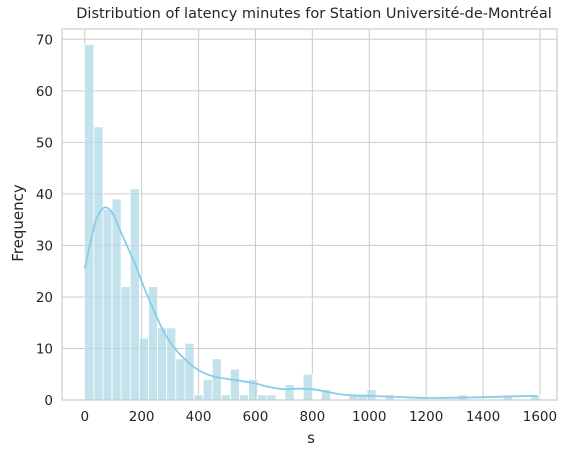 This screenshot has width=566, height=457. I want to click on y-axis-label: Frequency, so click(18, 223).